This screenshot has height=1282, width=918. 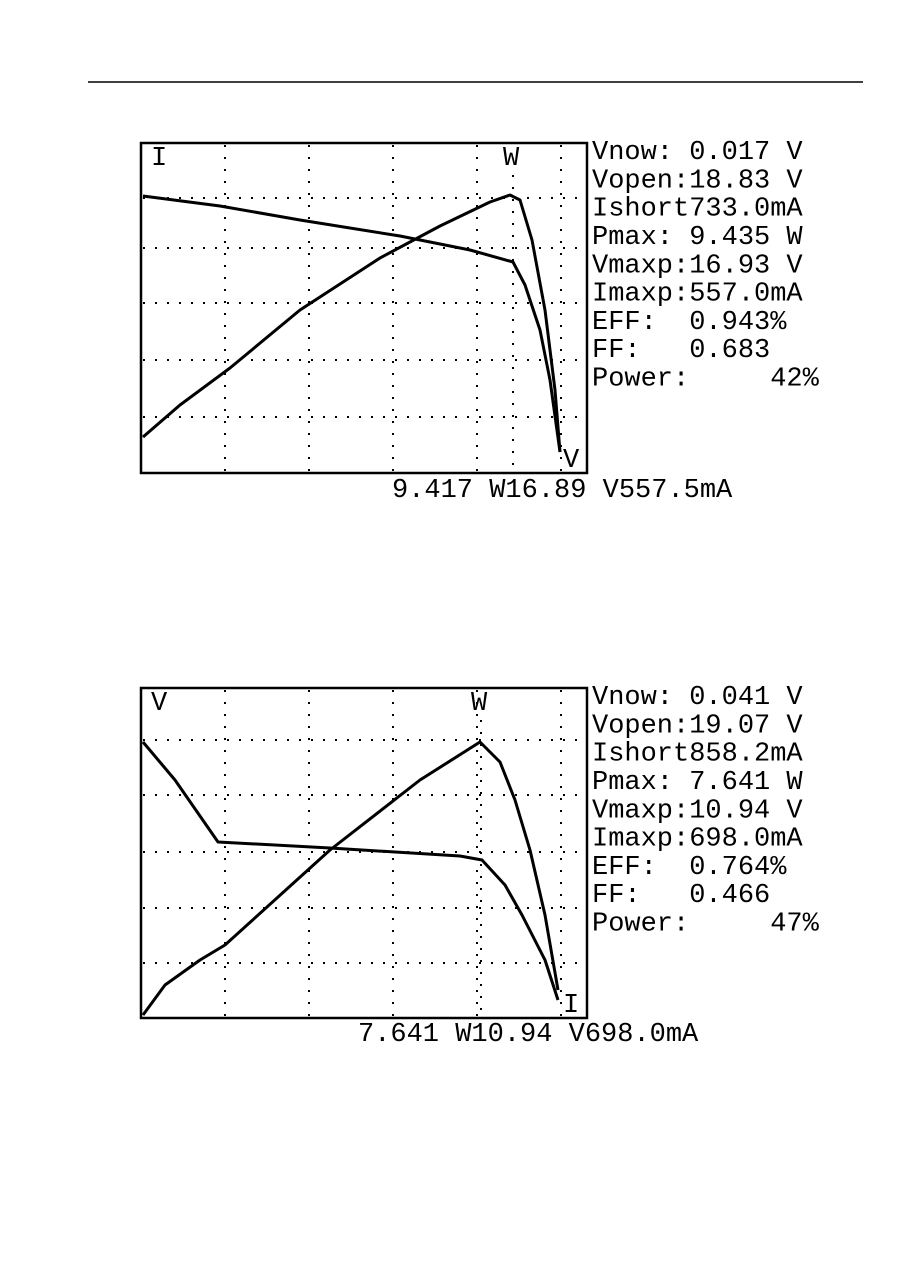 What do you see at coordinates (562, 491) in the screenshot?
I see `footer-reading: 9.417 W16.89 V557.5mA` at bounding box center [562, 491].